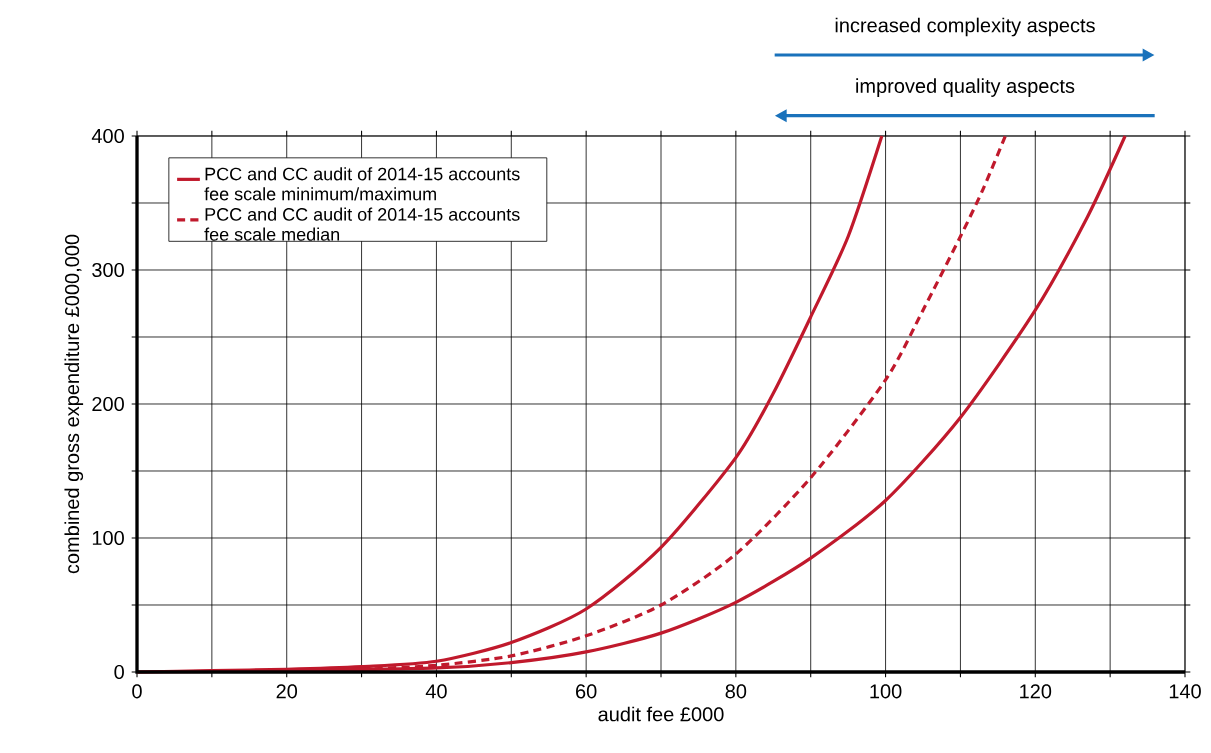  What do you see at coordinates (108, 538) in the screenshot?
I see `y-tick-label: 100` at bounding box center [108, 538].